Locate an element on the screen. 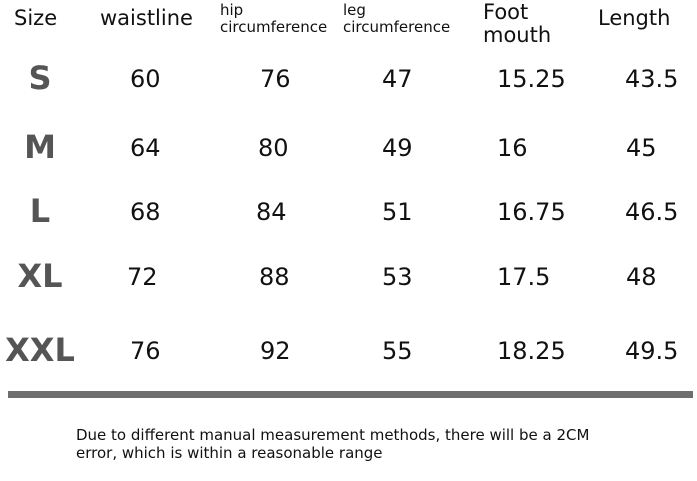 This screenshot has width=697, height=481. column-header: leg is located at coordinates (354, 10).